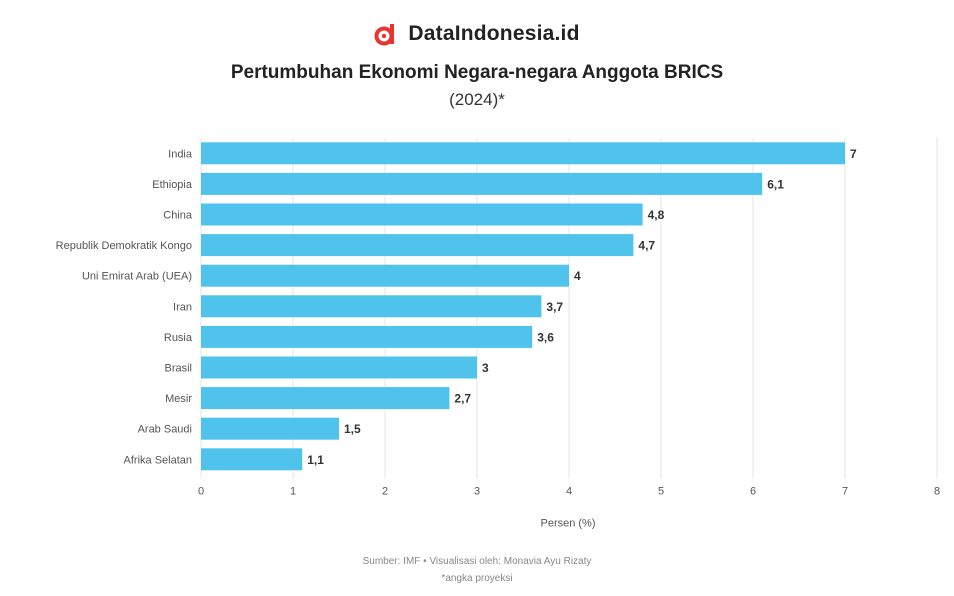  Describe the element at coordinates (462, 399) in the screenshot. I see `value-label: 2,7` at that location.